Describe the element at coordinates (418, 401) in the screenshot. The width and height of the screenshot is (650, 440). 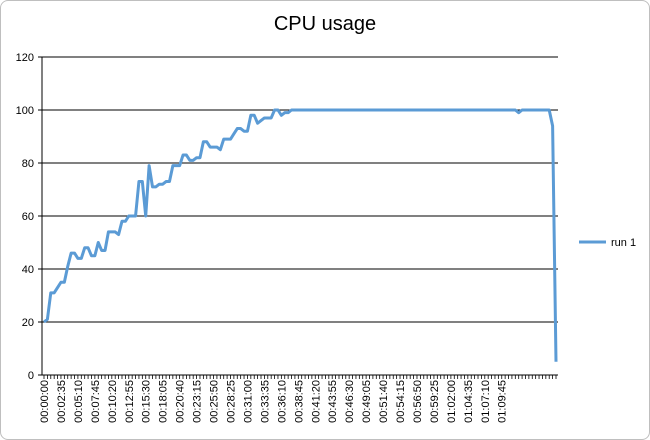
I see `x-tick-label: 00:56:50` at that location.